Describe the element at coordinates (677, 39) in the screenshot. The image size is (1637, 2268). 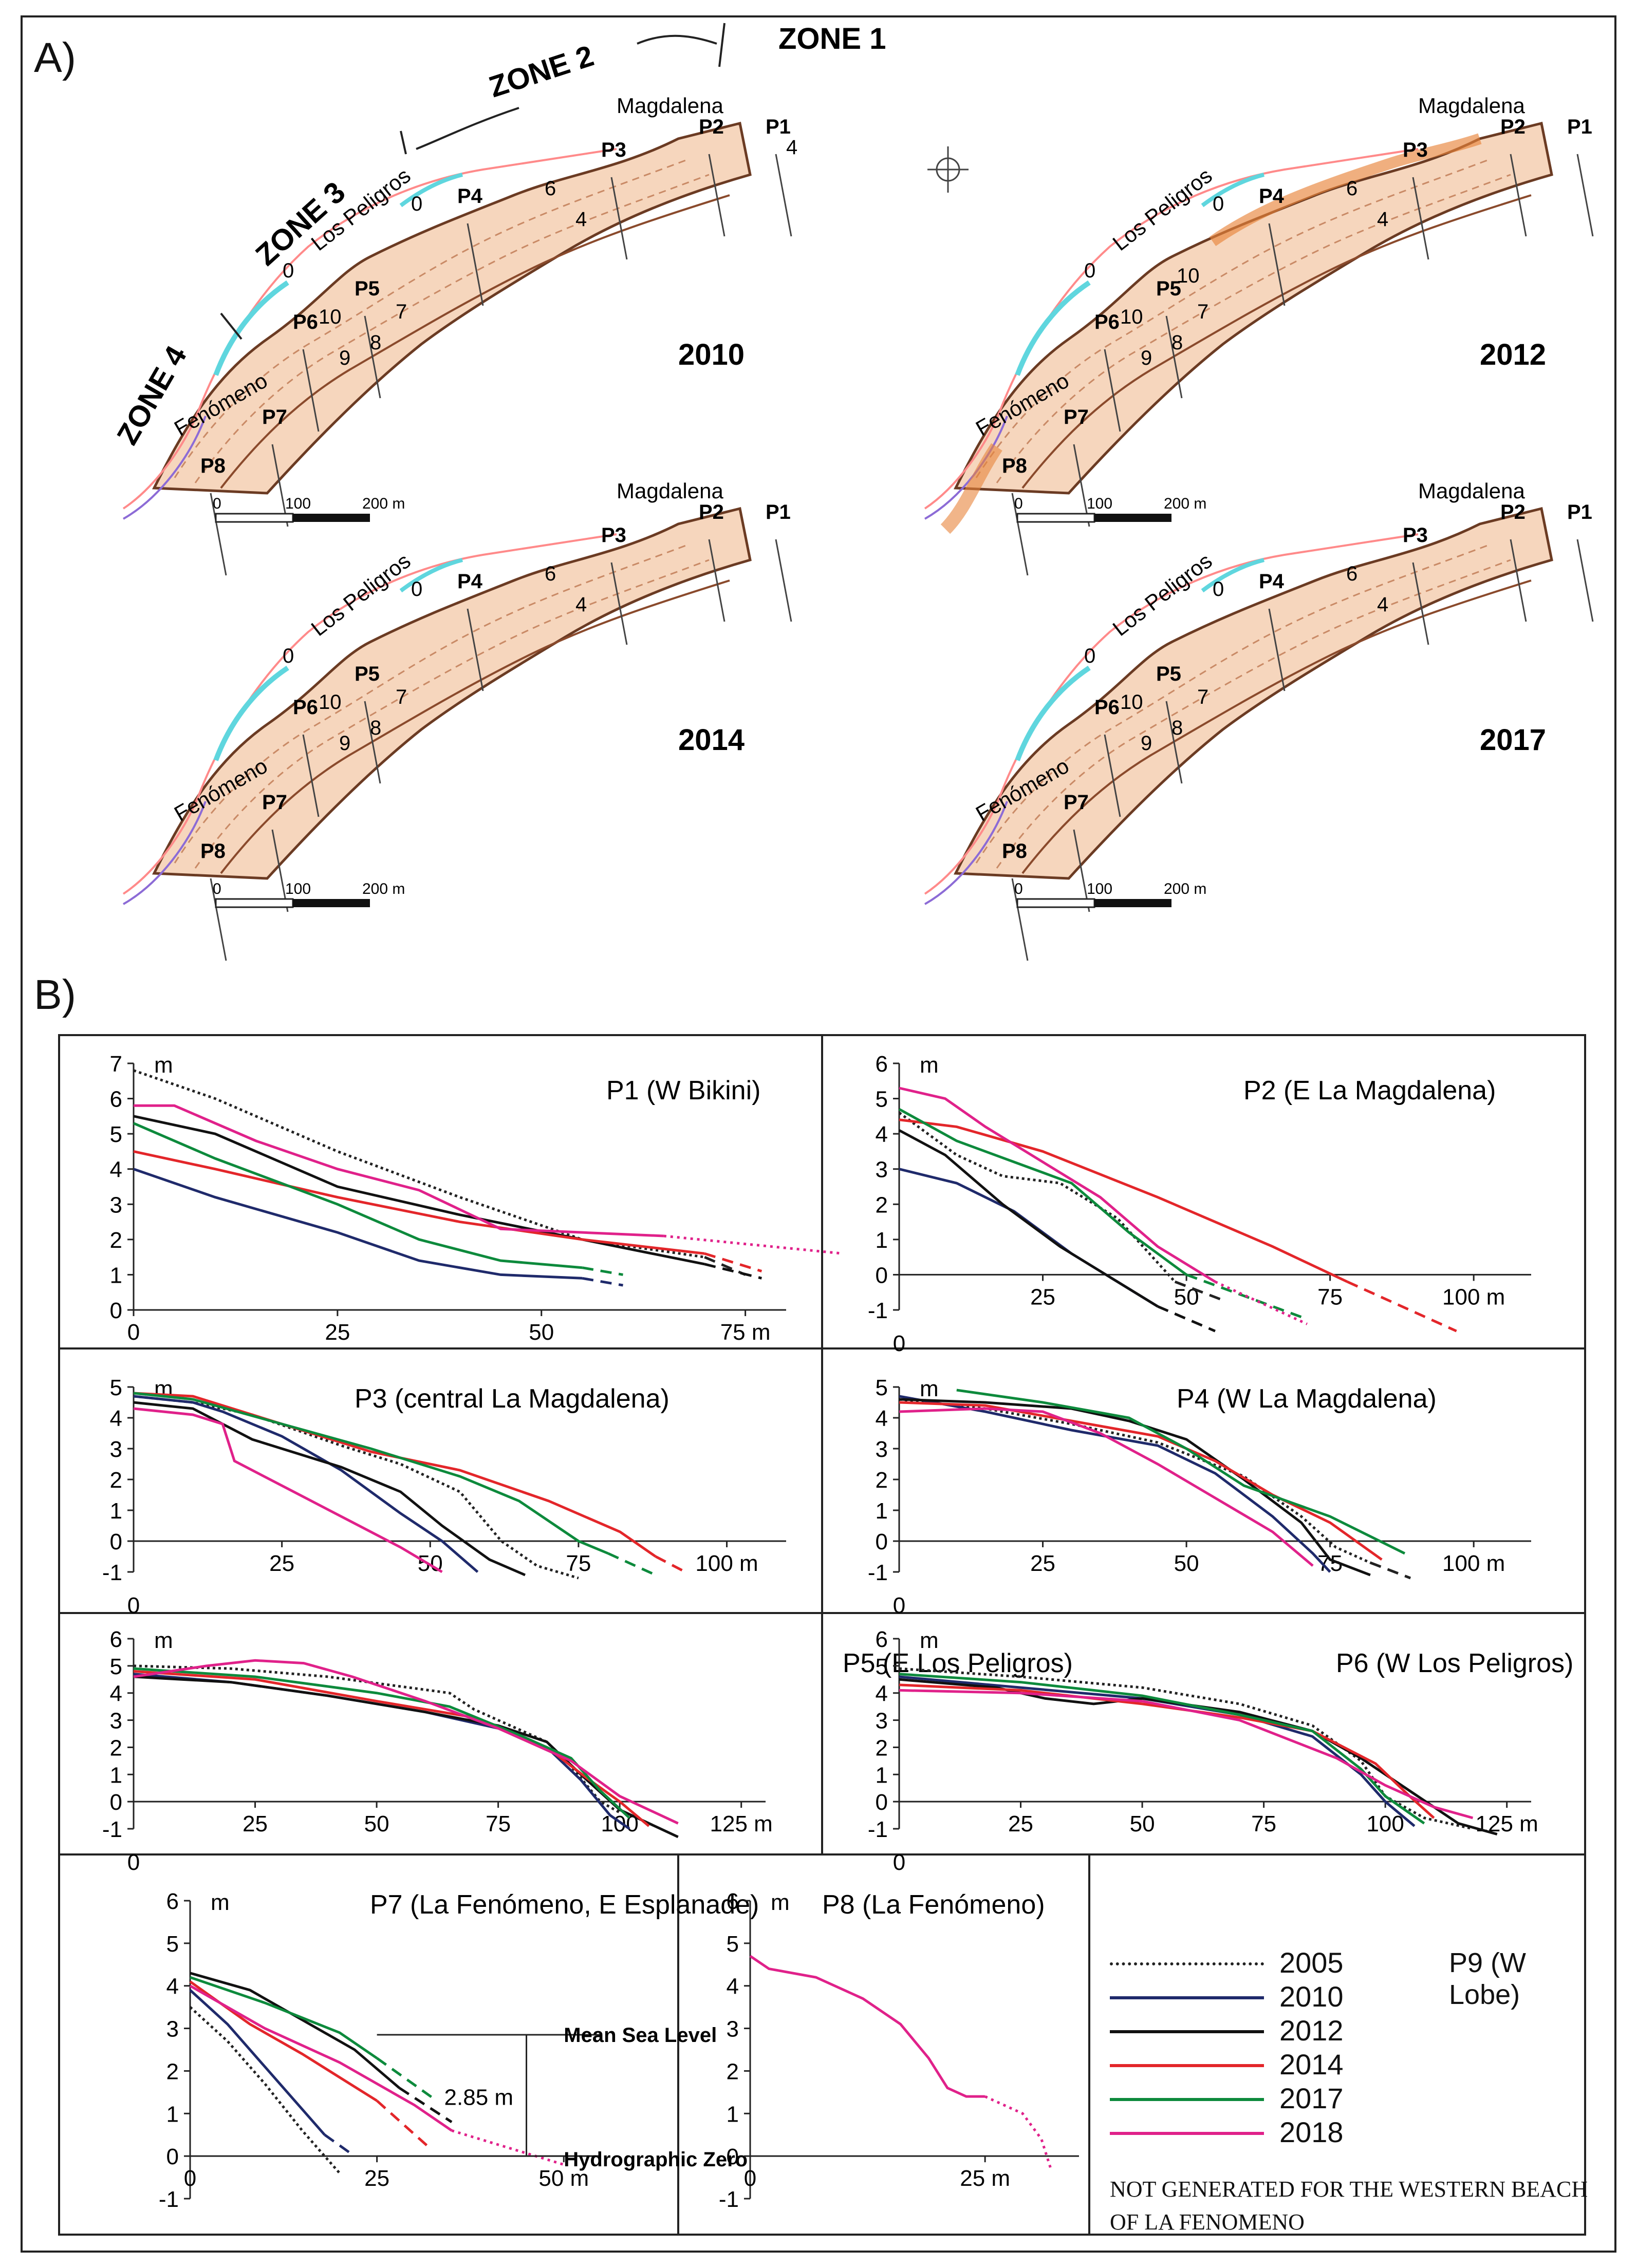
I see `zone-arrow` at that location.